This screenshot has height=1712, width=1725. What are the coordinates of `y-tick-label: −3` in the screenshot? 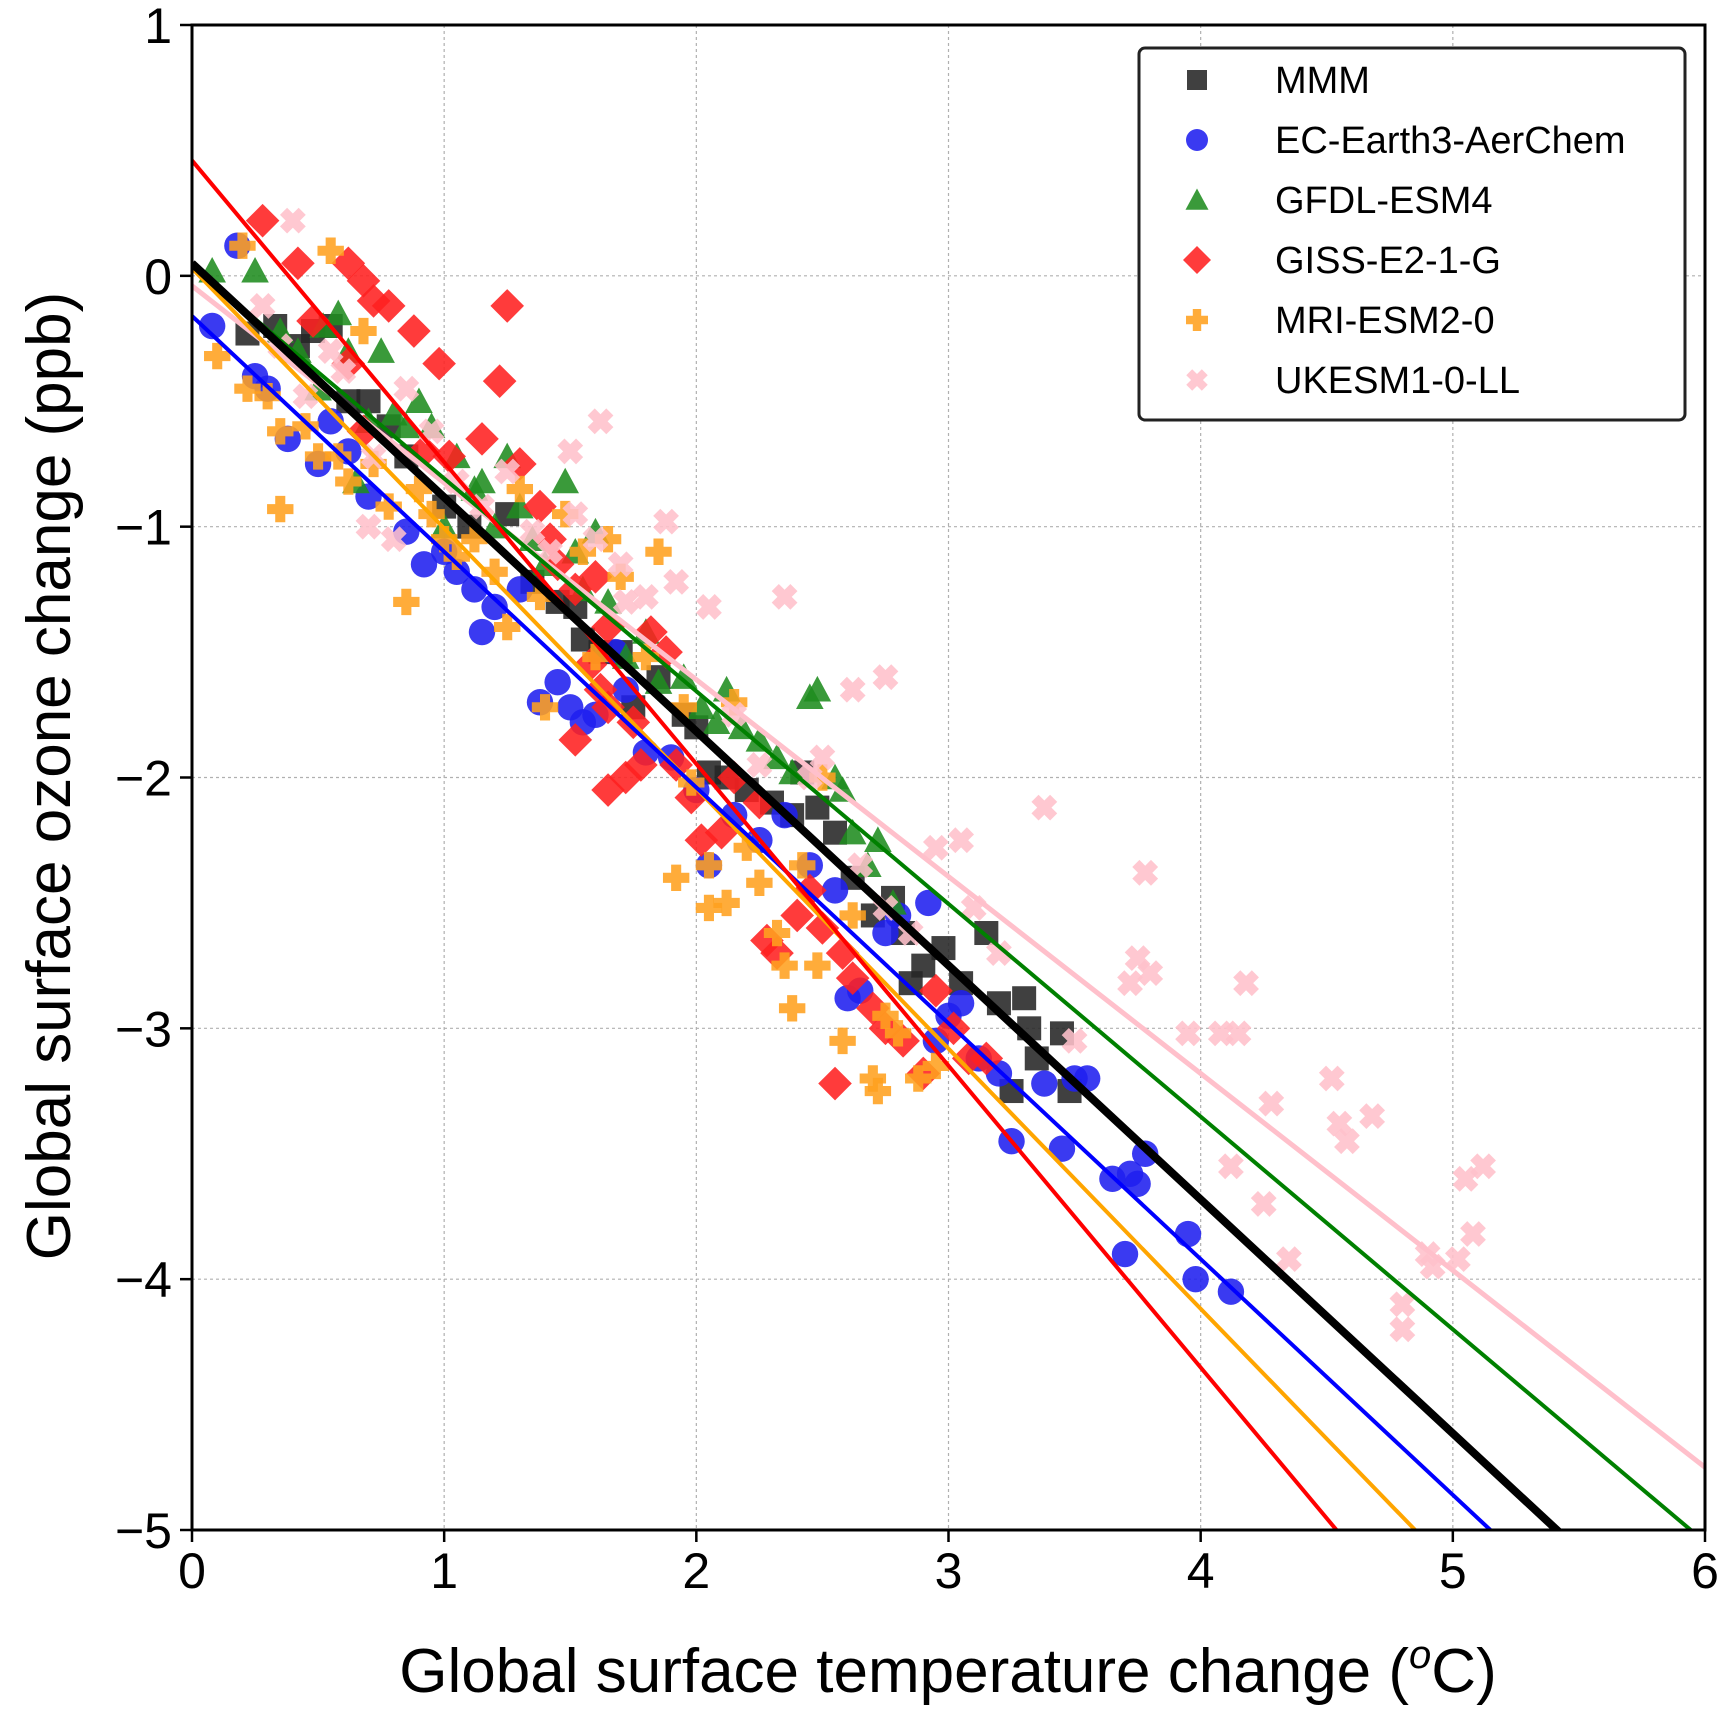 It's located at (143, 1029).